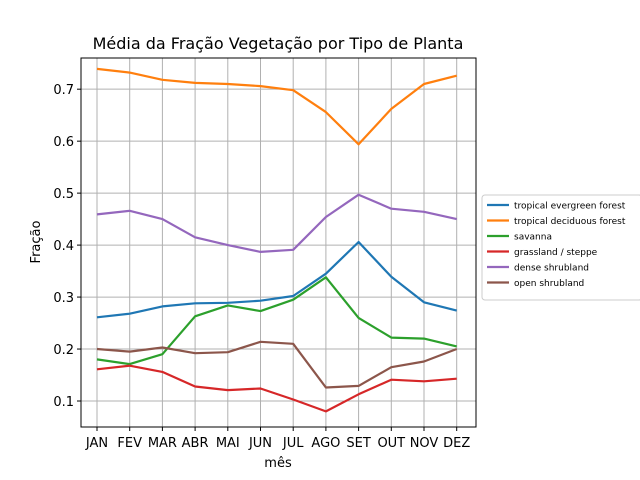 The width and height of the screenshot is (640, 480). I want to click on x-tick-label: SET, so click(358, 443).